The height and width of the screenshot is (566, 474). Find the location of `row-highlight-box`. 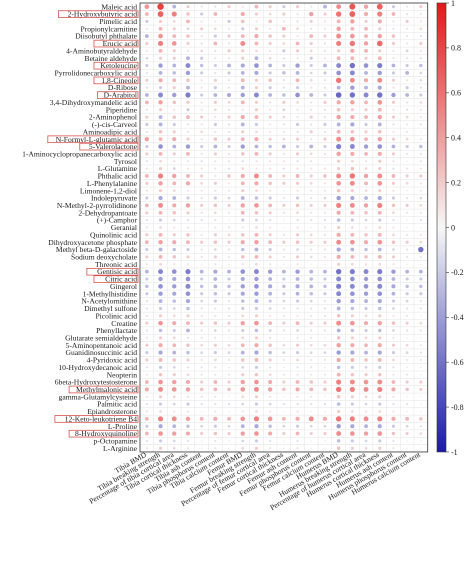

row-highlight-box is located at coordinates (112, 271).